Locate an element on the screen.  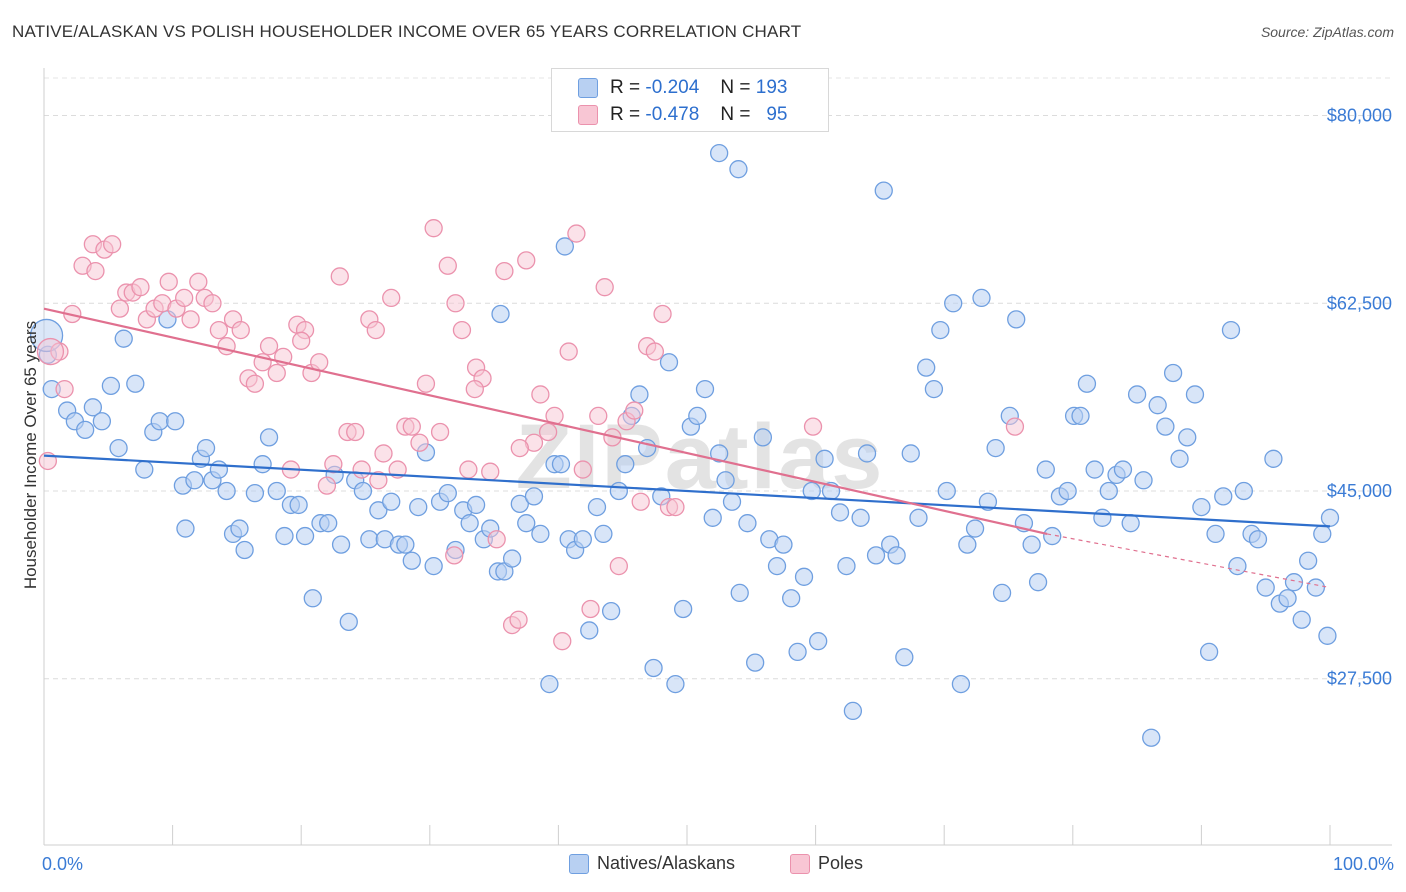
legend-text-poles: R = -0.478 N = 95 is located at coordinates (698, 115).